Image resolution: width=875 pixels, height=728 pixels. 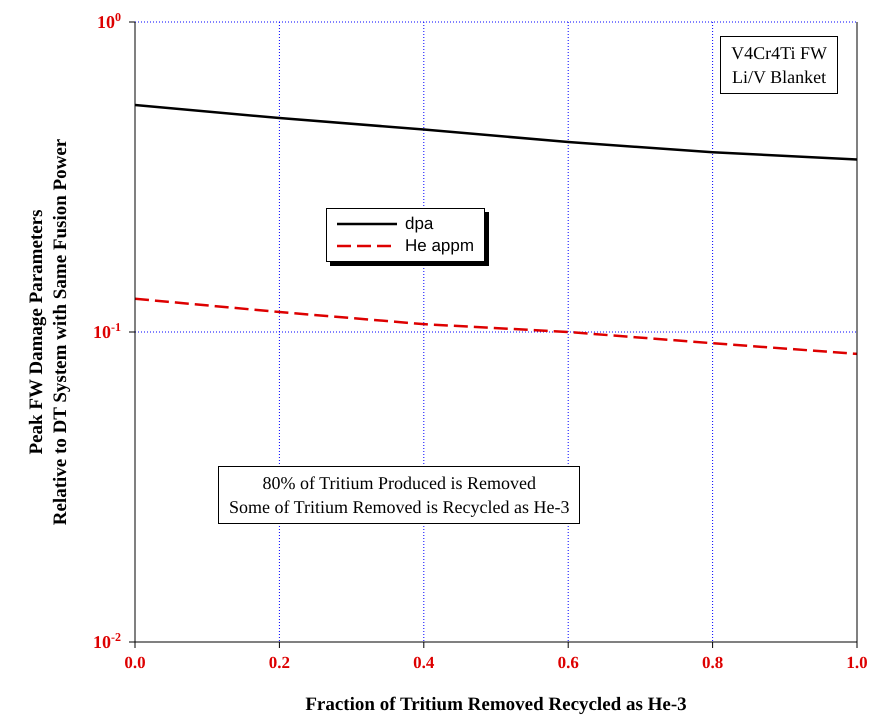 What do you see at coordinates (135, 662) in the screenshot?
I see `x-tick-label: 0.0` at bounding box center [135, 662].